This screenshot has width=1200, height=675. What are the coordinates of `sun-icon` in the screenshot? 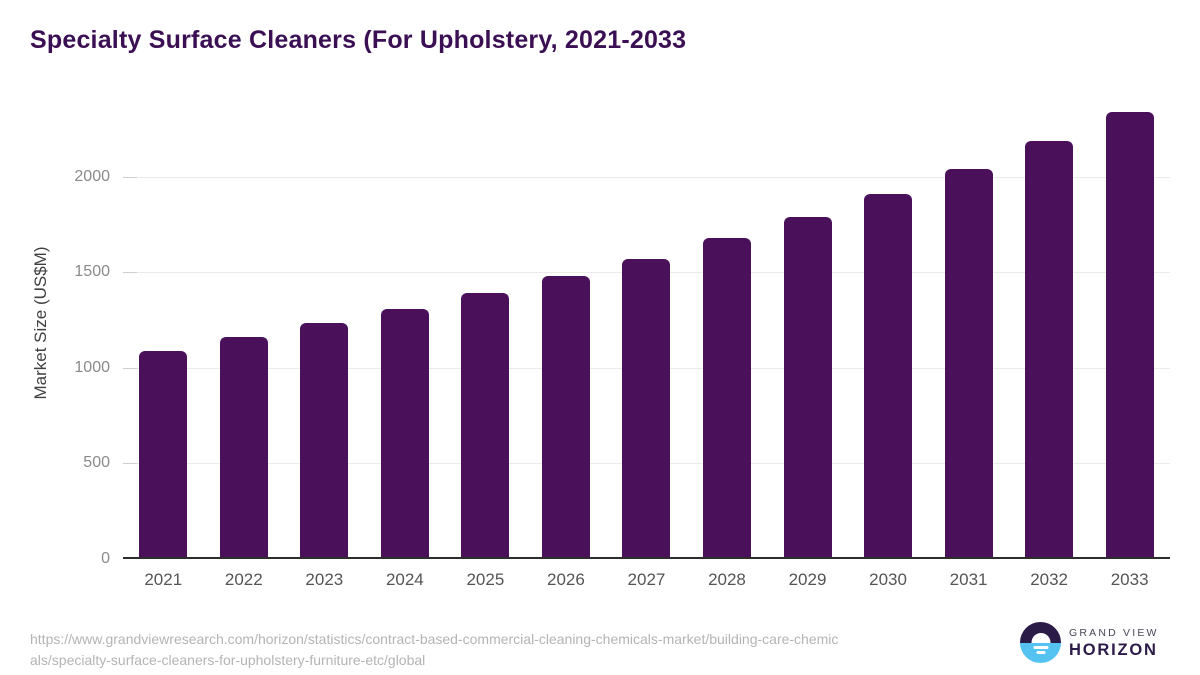 It's located at (1040, 638).